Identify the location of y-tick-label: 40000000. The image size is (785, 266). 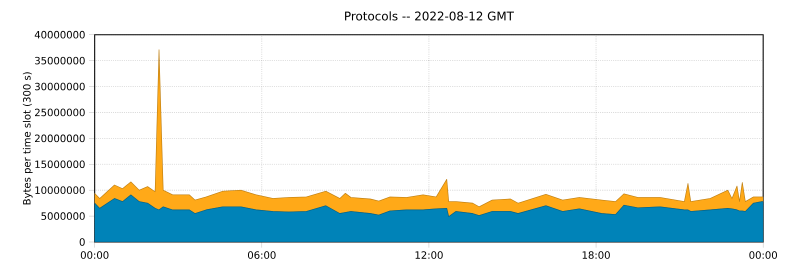
(59, 35).